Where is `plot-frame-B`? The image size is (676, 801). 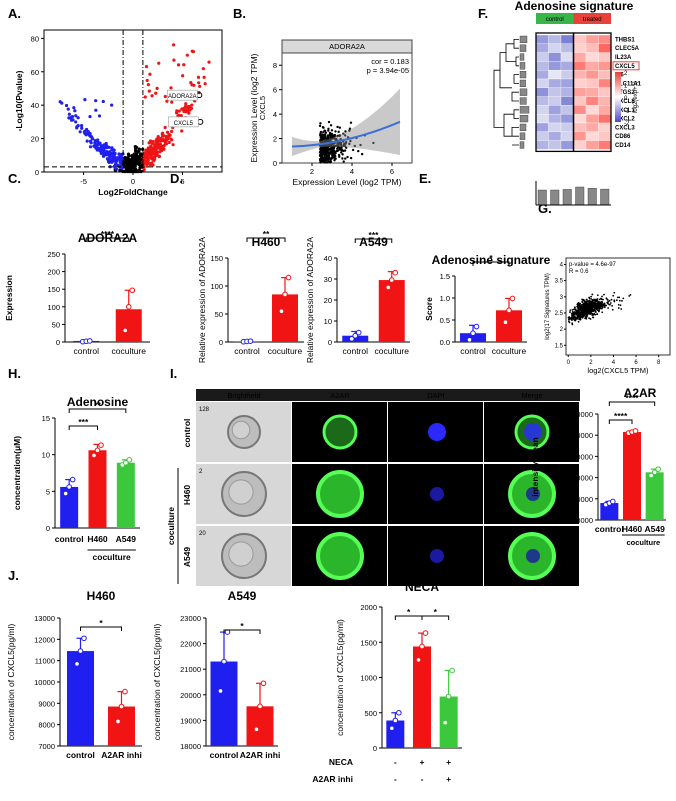
plot-frame-B is located at coordinates (347, 108).